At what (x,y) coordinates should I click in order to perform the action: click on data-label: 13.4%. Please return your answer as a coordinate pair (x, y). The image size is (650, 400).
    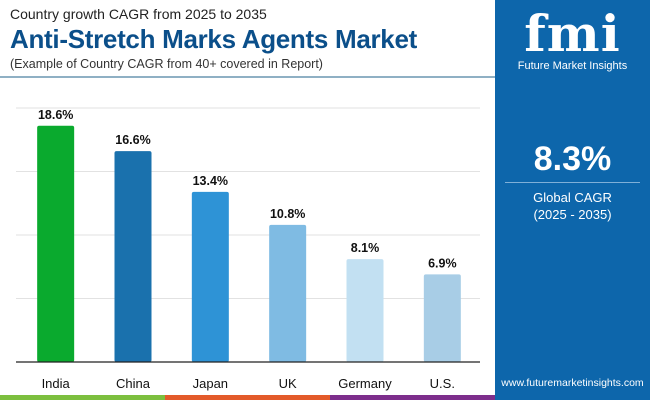
    Looking at the image, I should click on (210, 181).